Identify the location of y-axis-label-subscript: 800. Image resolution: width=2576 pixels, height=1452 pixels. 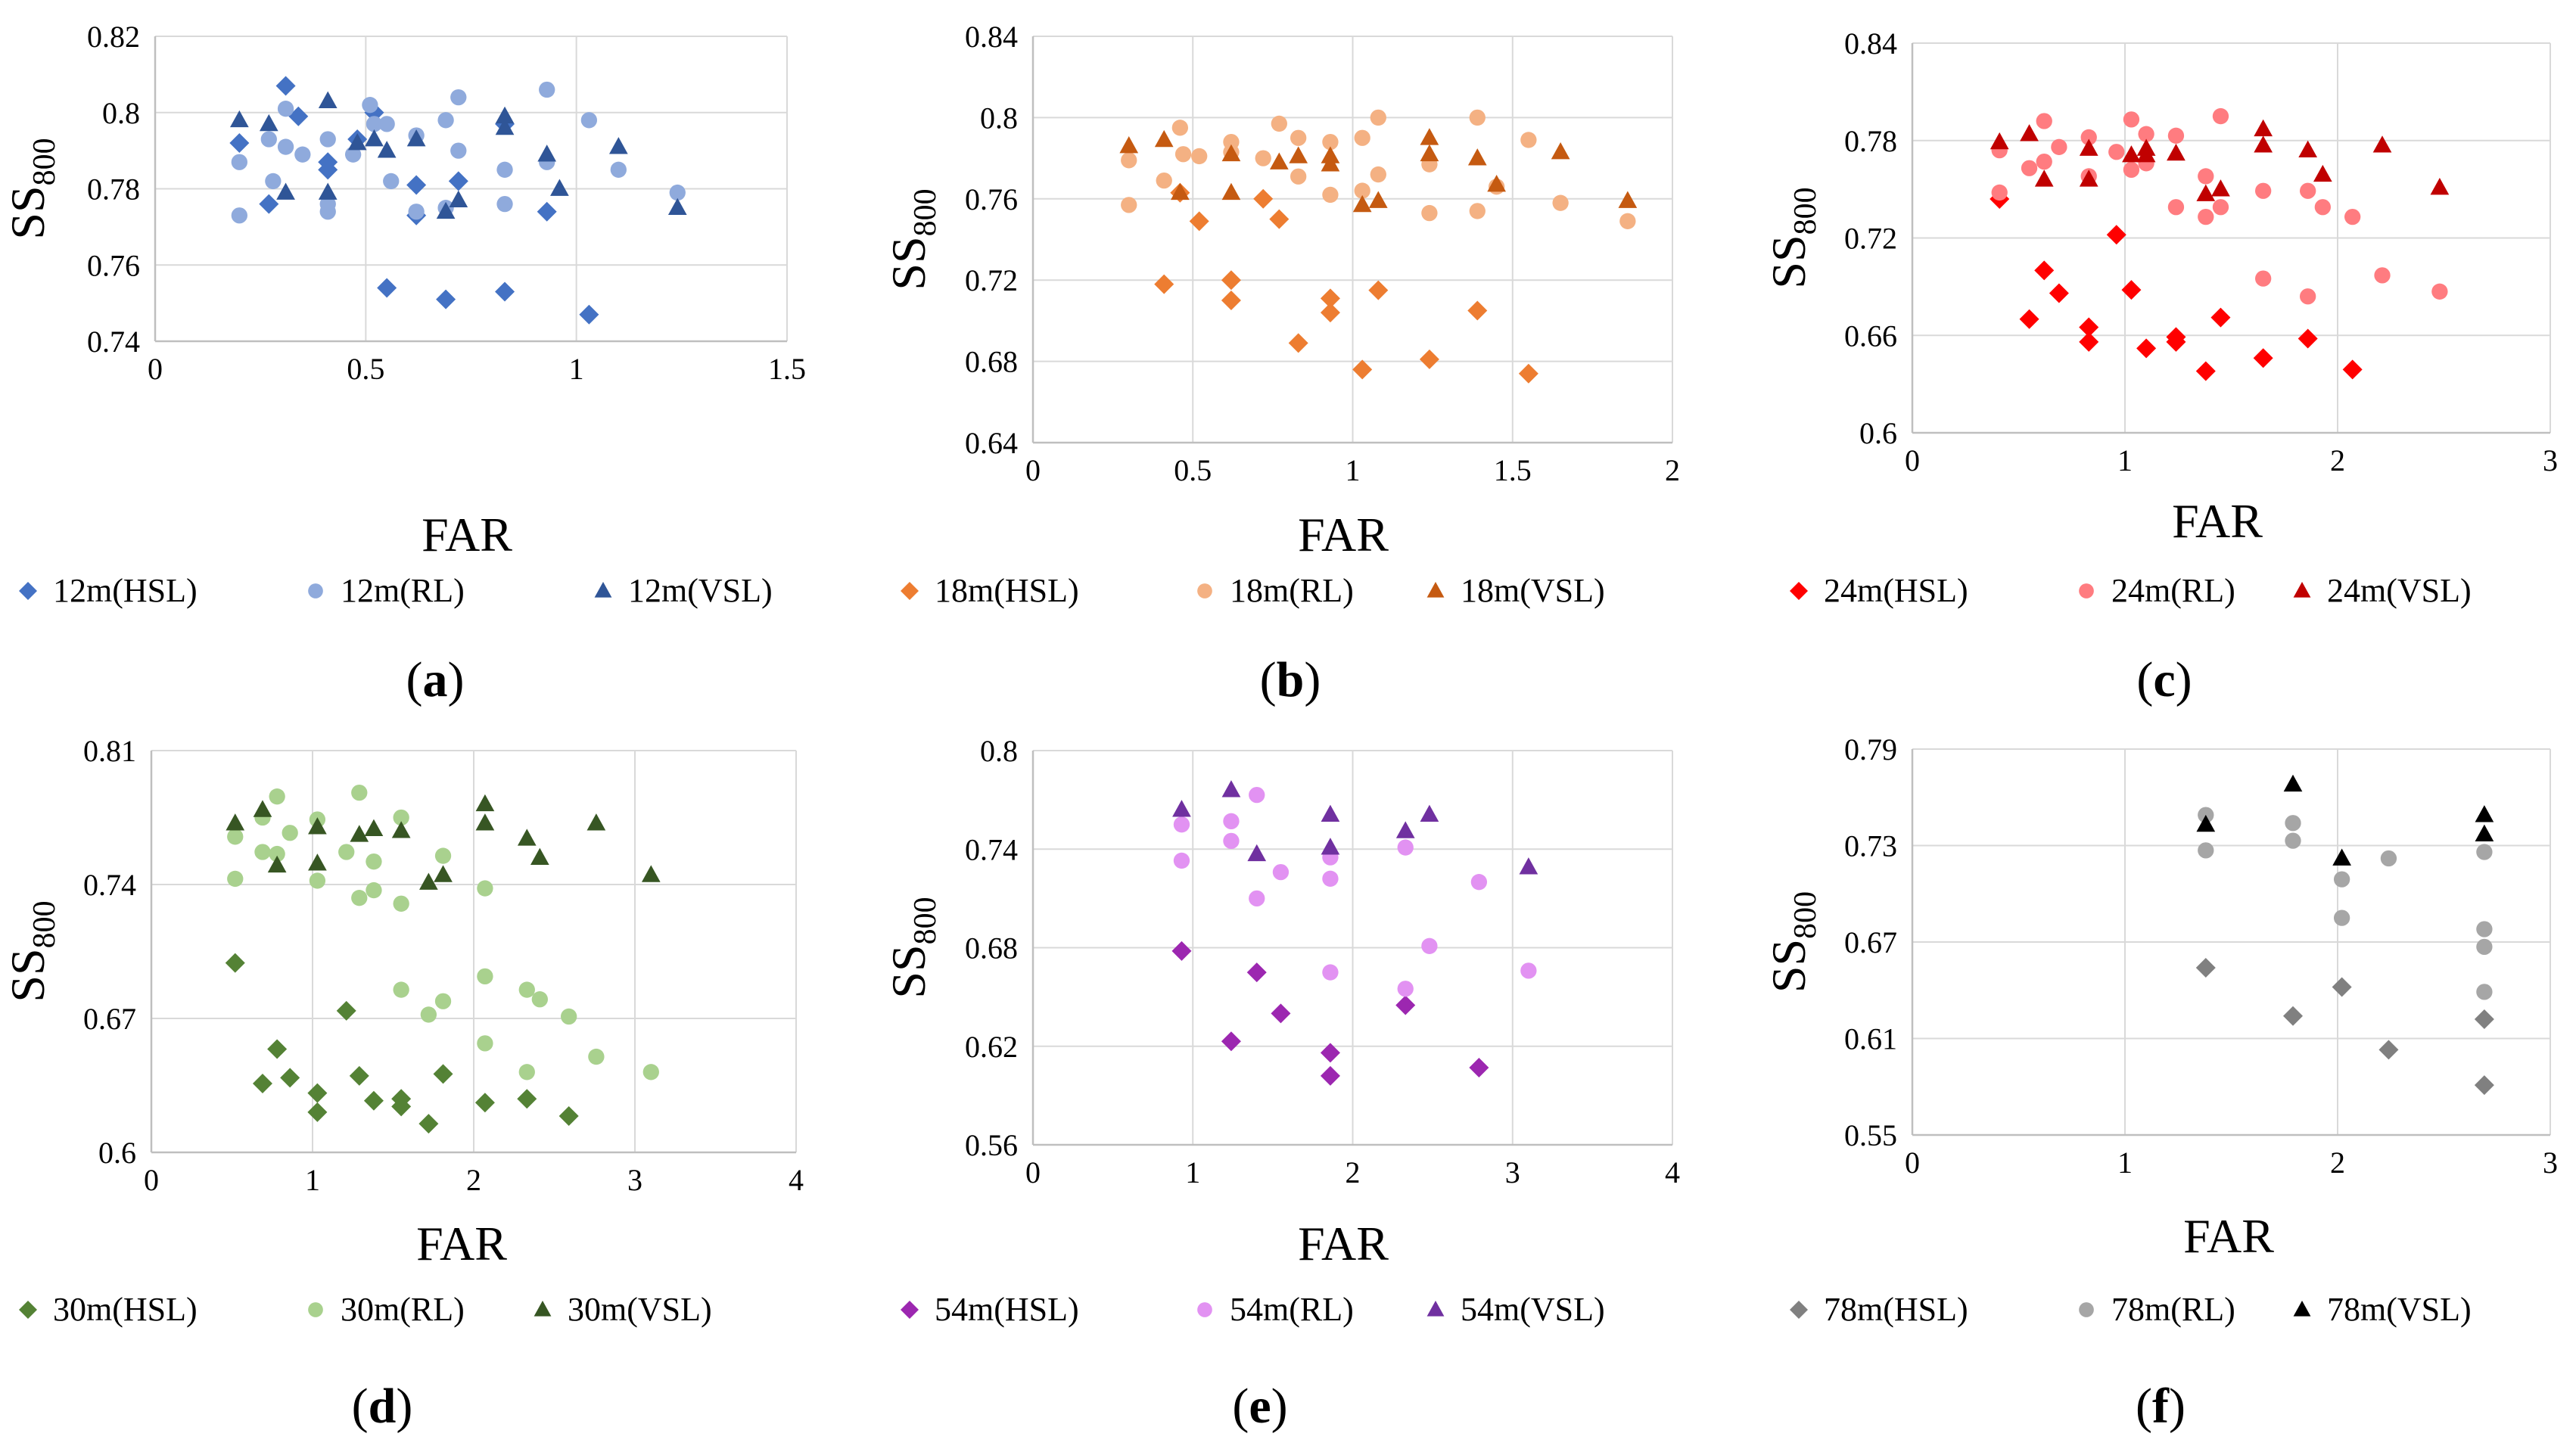
(926, 921).